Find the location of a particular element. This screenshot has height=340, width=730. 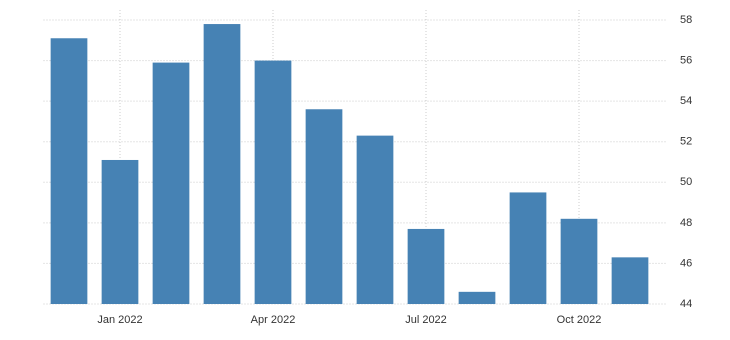

y-tick-label: 52 is located at coordinates (686, 142).